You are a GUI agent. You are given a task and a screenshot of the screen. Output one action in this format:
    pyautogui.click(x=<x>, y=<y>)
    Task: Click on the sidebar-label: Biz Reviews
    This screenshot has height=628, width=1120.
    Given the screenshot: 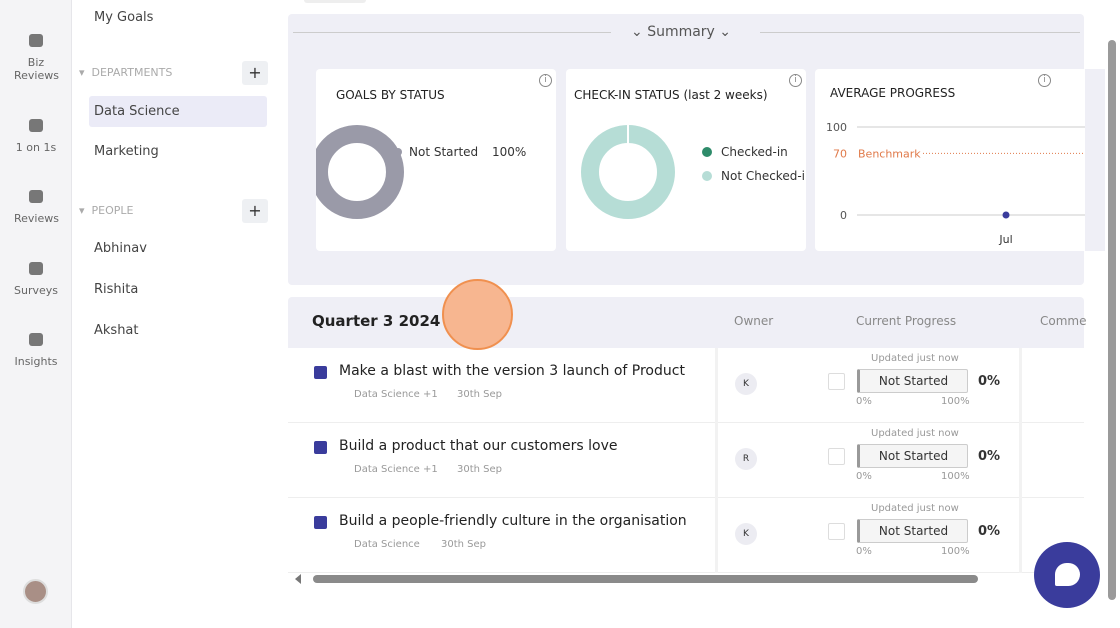 What is the action you would take?
    pyautogui.click(x=36, y=69)
    